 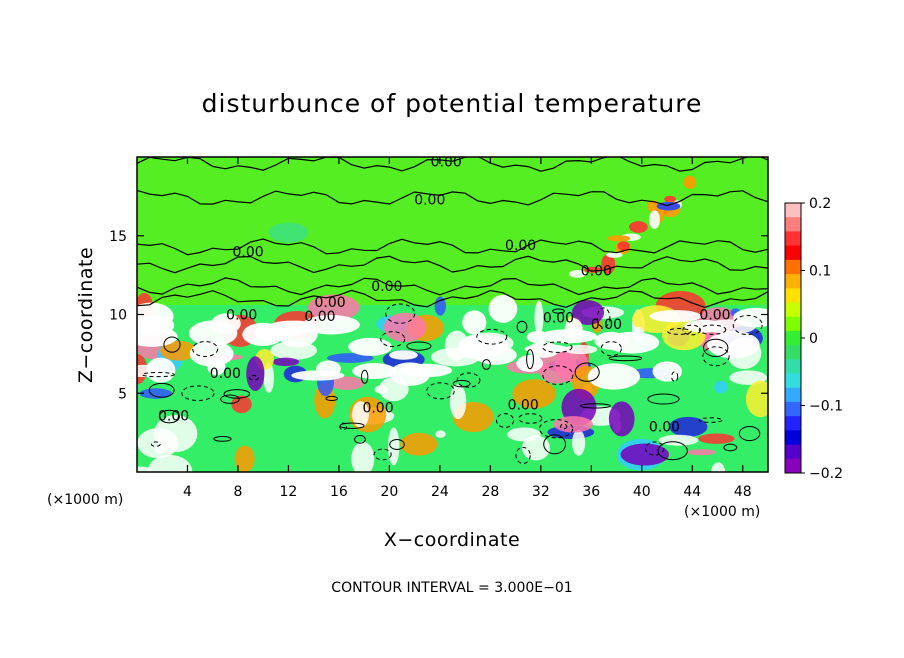 I want to click on y-tick-label: 15, so click(x=118, y=237).